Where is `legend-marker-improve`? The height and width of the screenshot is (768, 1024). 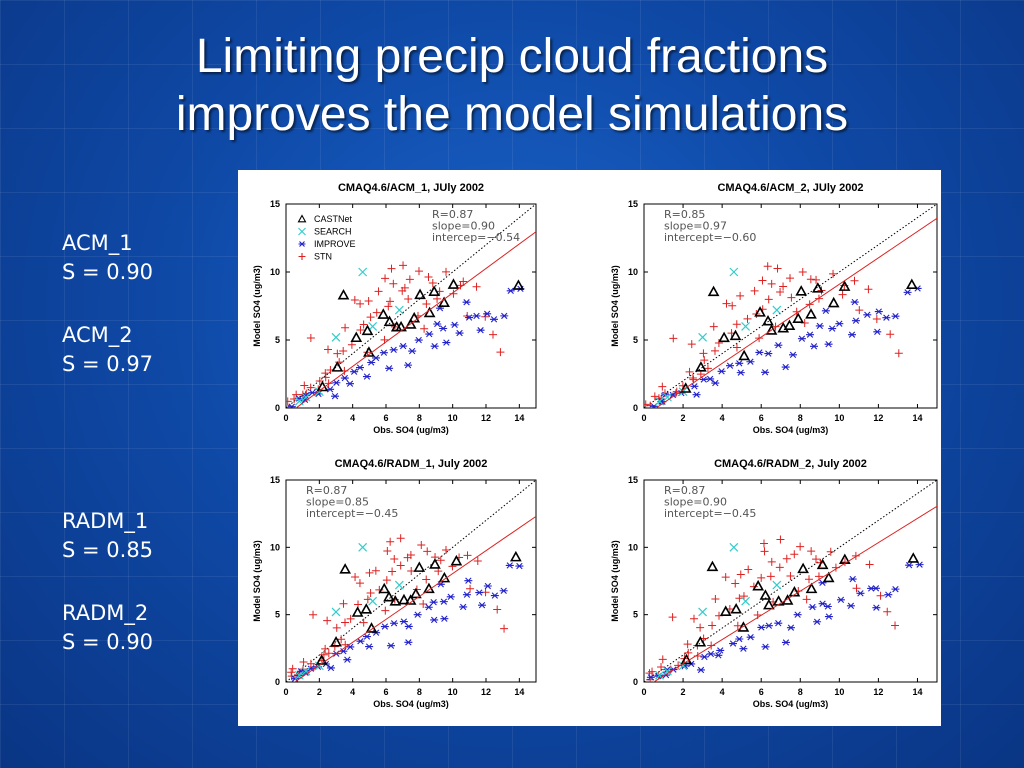 legend-marker-improve is located at coordinates (302, 244).